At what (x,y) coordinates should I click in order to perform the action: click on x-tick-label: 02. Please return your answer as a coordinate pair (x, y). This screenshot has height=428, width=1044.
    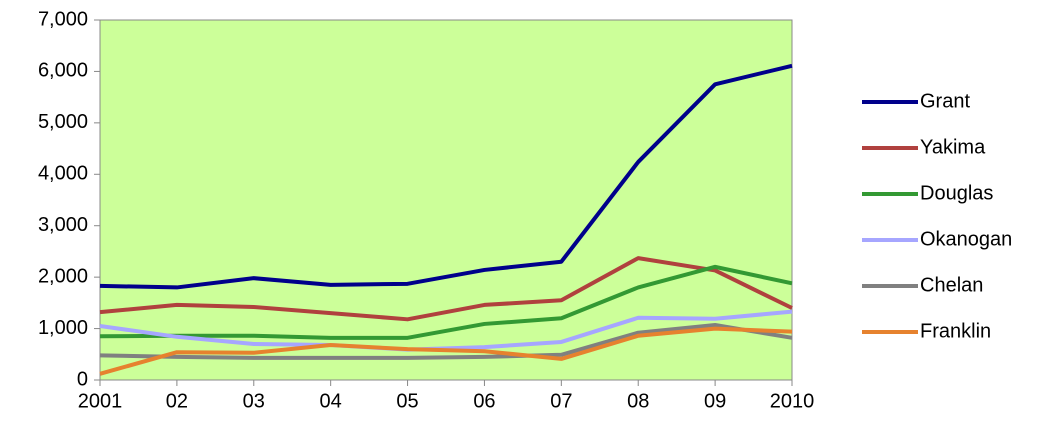
    Looking at the image, I should click on (177, 401).